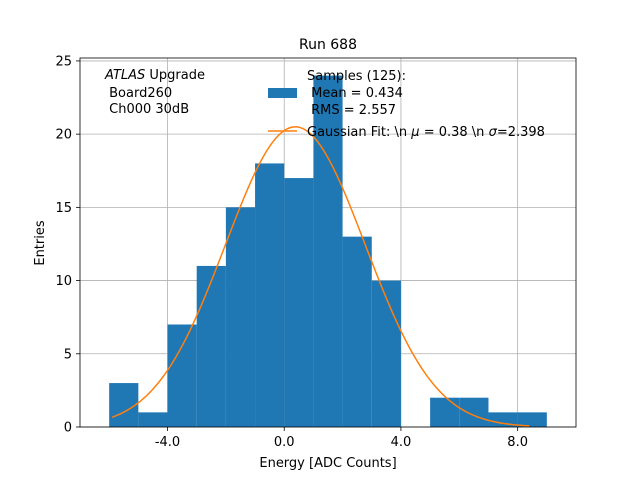 The image size is (640, 480). What do you see at coordinates (341, 438) in the screenshot?
I see `x-axis-ticks: -4.0 0.0 4.0 8.0` at bounding box center [341, 438].